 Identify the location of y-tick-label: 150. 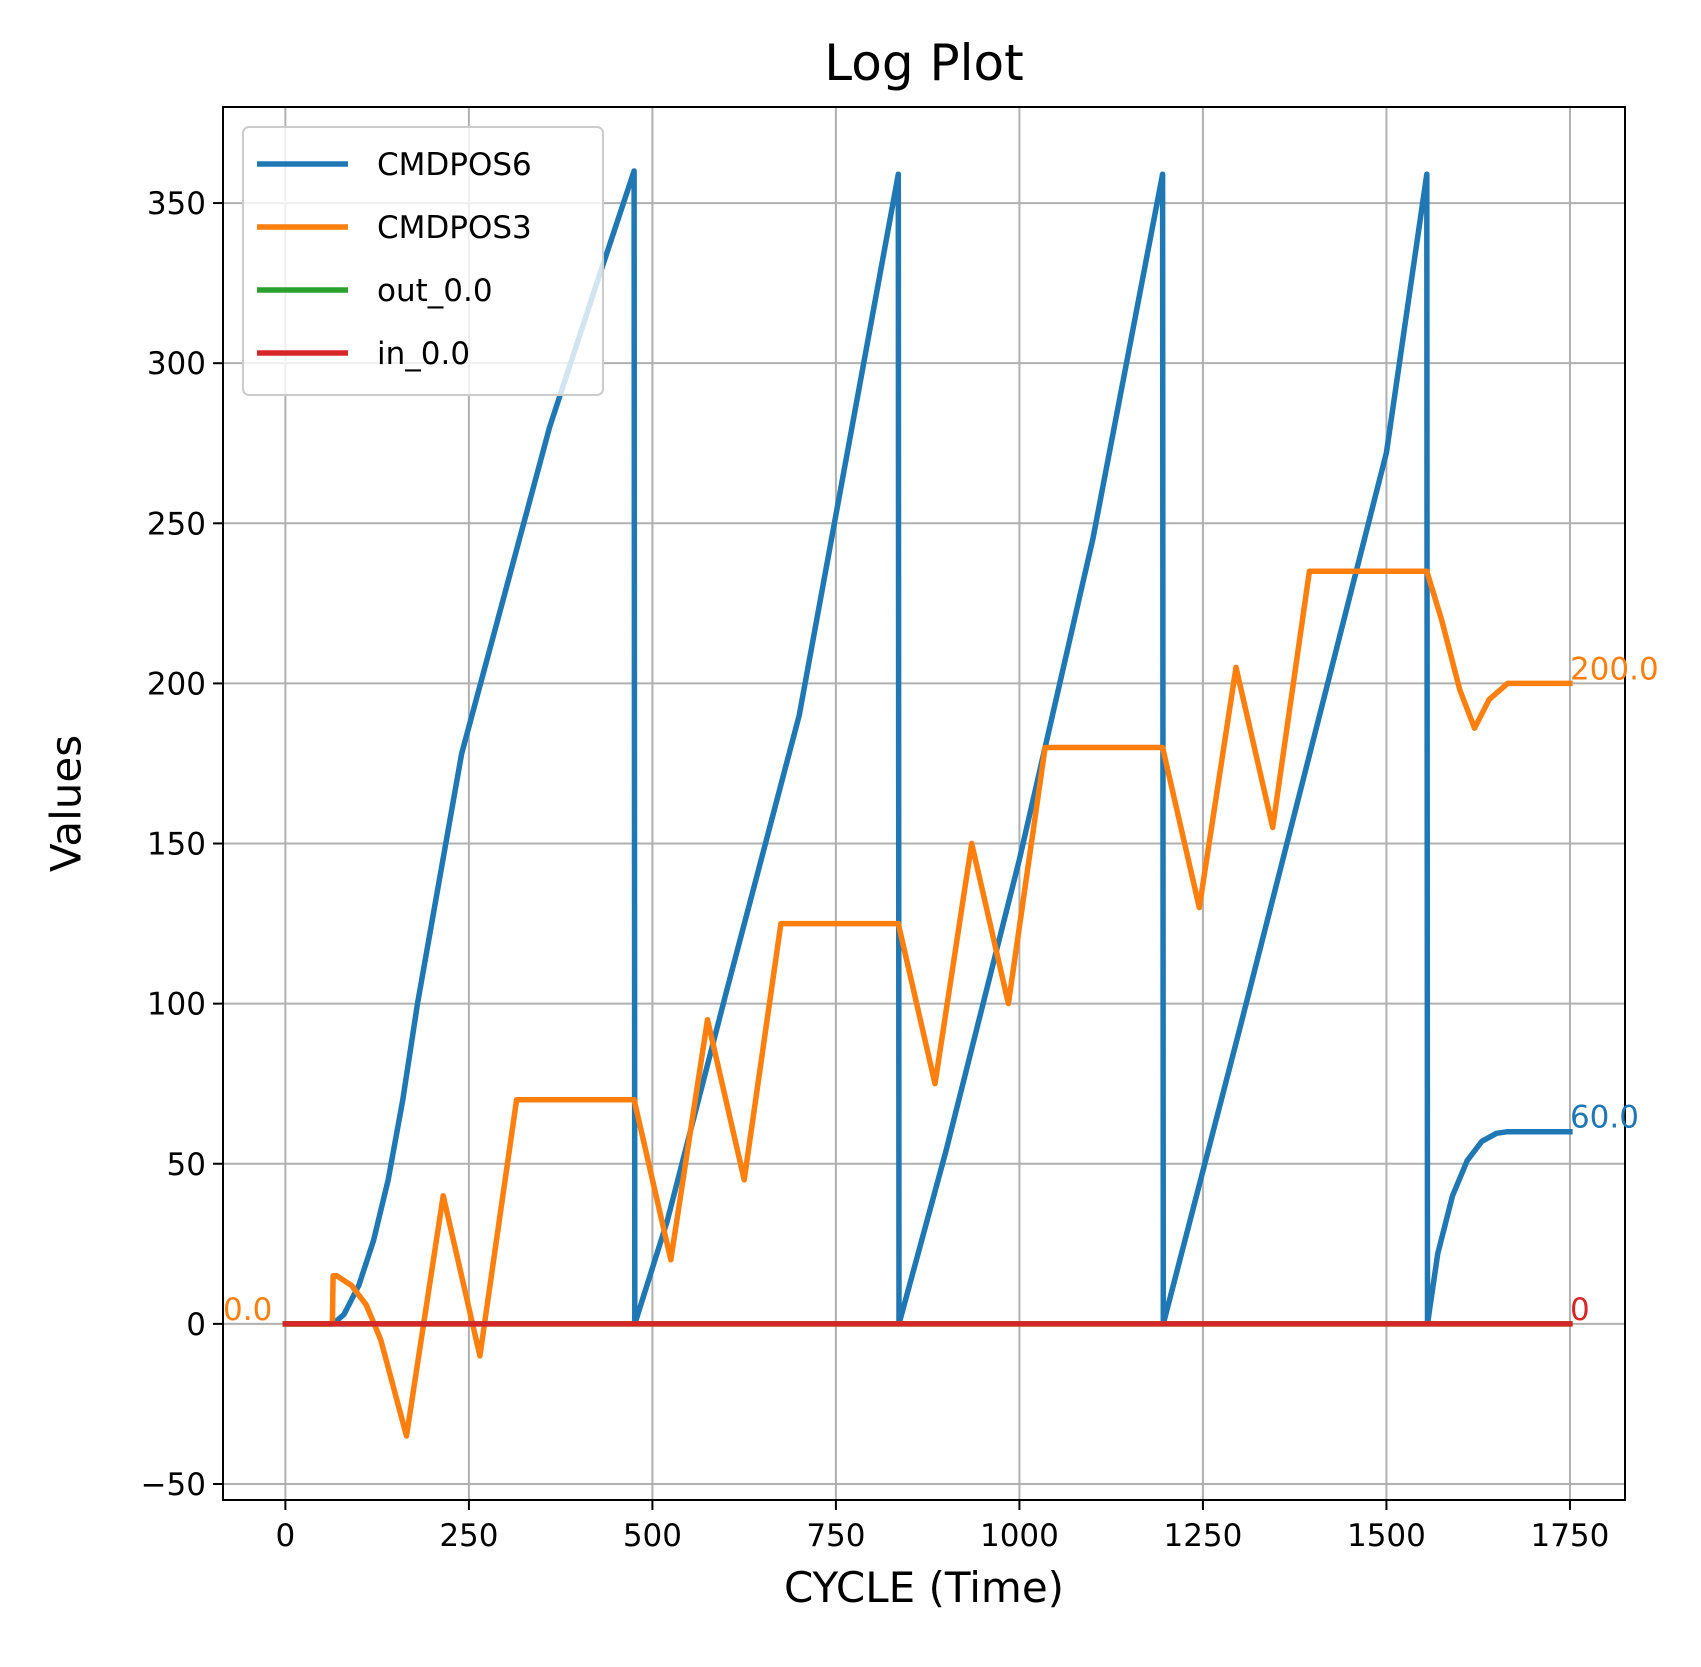
(176, 845).